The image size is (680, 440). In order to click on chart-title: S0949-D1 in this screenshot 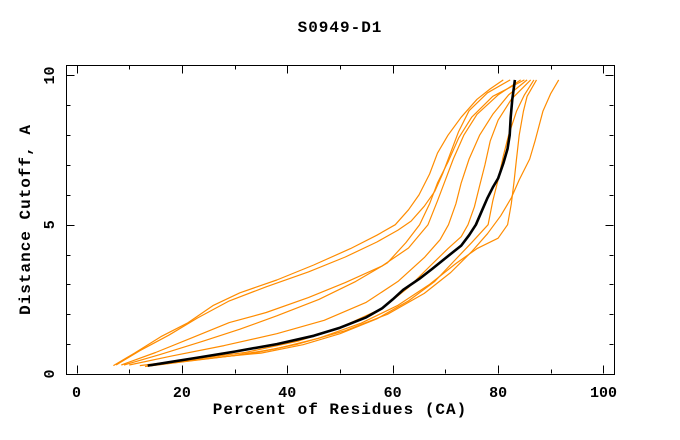, I will do `click(340, 28)`.